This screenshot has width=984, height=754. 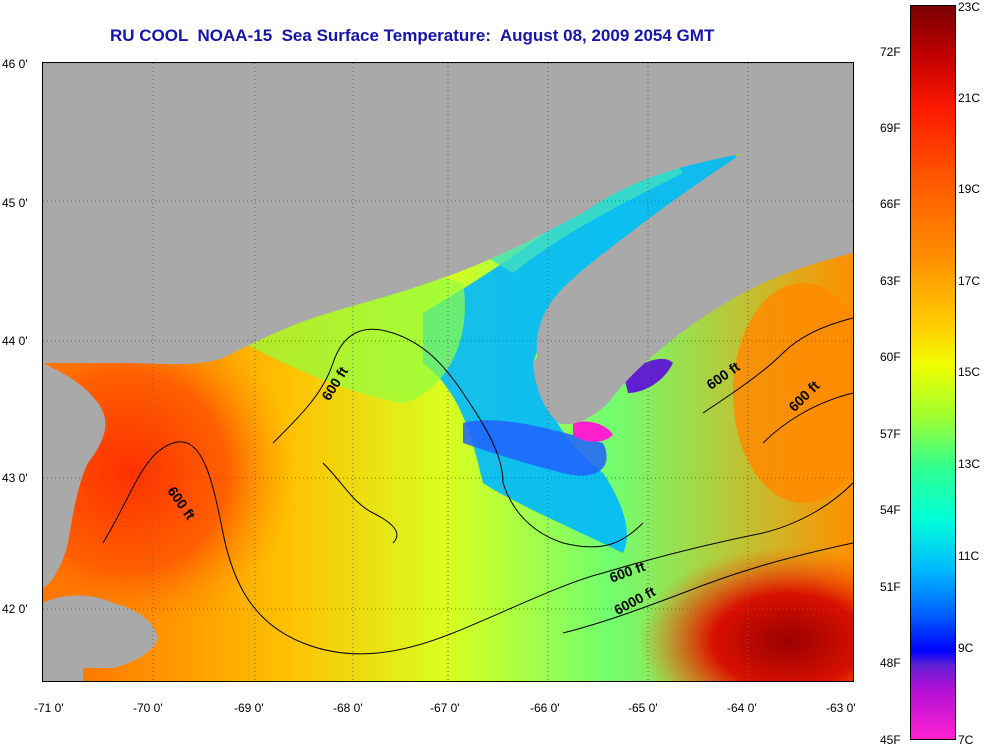 What do you see at coordinates (890, 663) in the screenshot?
I see `colorbar-f-label: 48F` at bounding box center [890, 663].